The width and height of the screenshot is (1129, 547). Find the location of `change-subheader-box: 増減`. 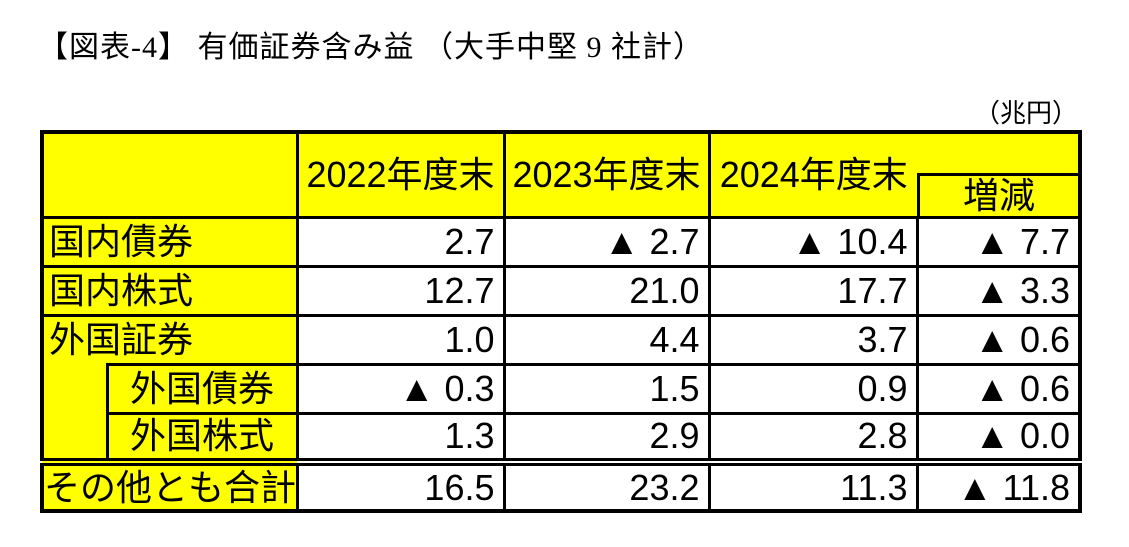

change-subheader-box: 増減 is located at coordinates (997, 194).